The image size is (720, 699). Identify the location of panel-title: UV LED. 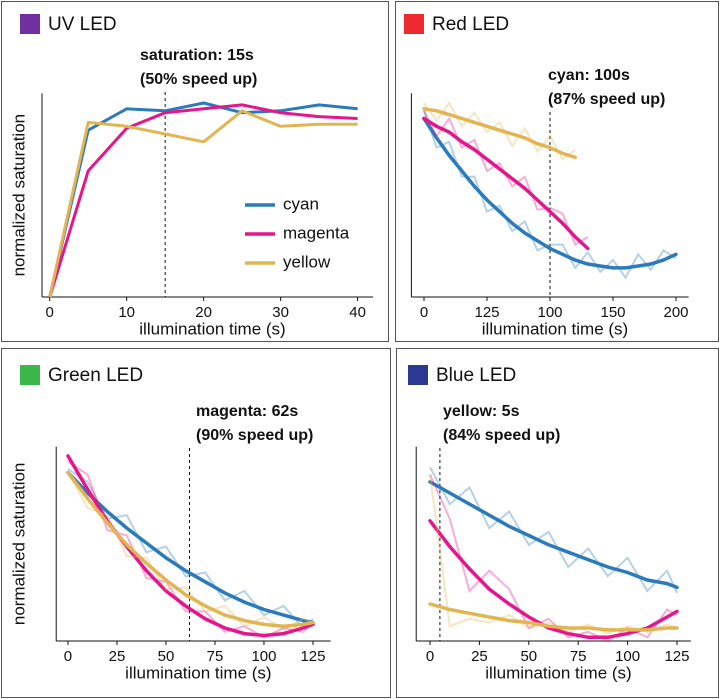
(82, 24).